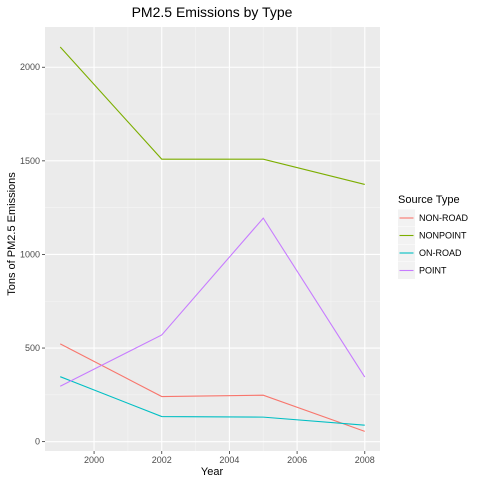  What do you see at coordinates (443, 236) in the screenshot?
I see `legend-label-nonpoint: NONPOINT` at bounding box center [443, 236].